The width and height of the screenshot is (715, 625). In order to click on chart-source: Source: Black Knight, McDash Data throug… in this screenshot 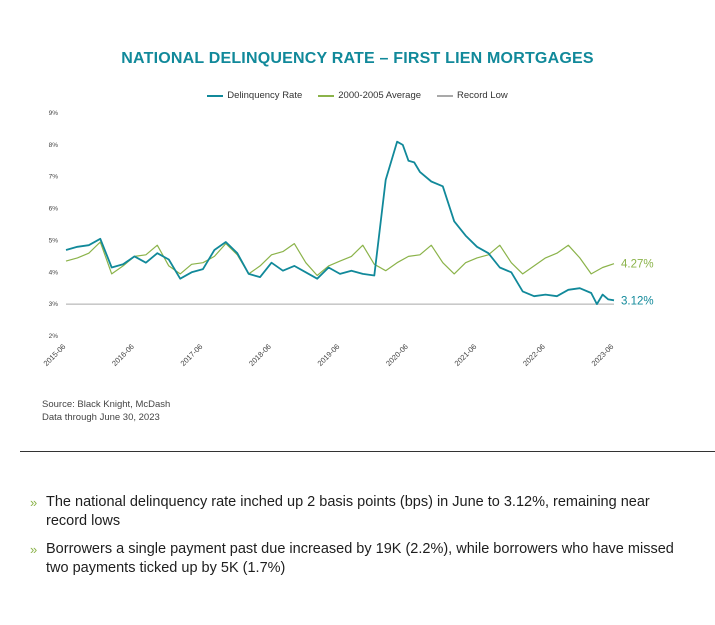, I will do `click(106, 411)`.